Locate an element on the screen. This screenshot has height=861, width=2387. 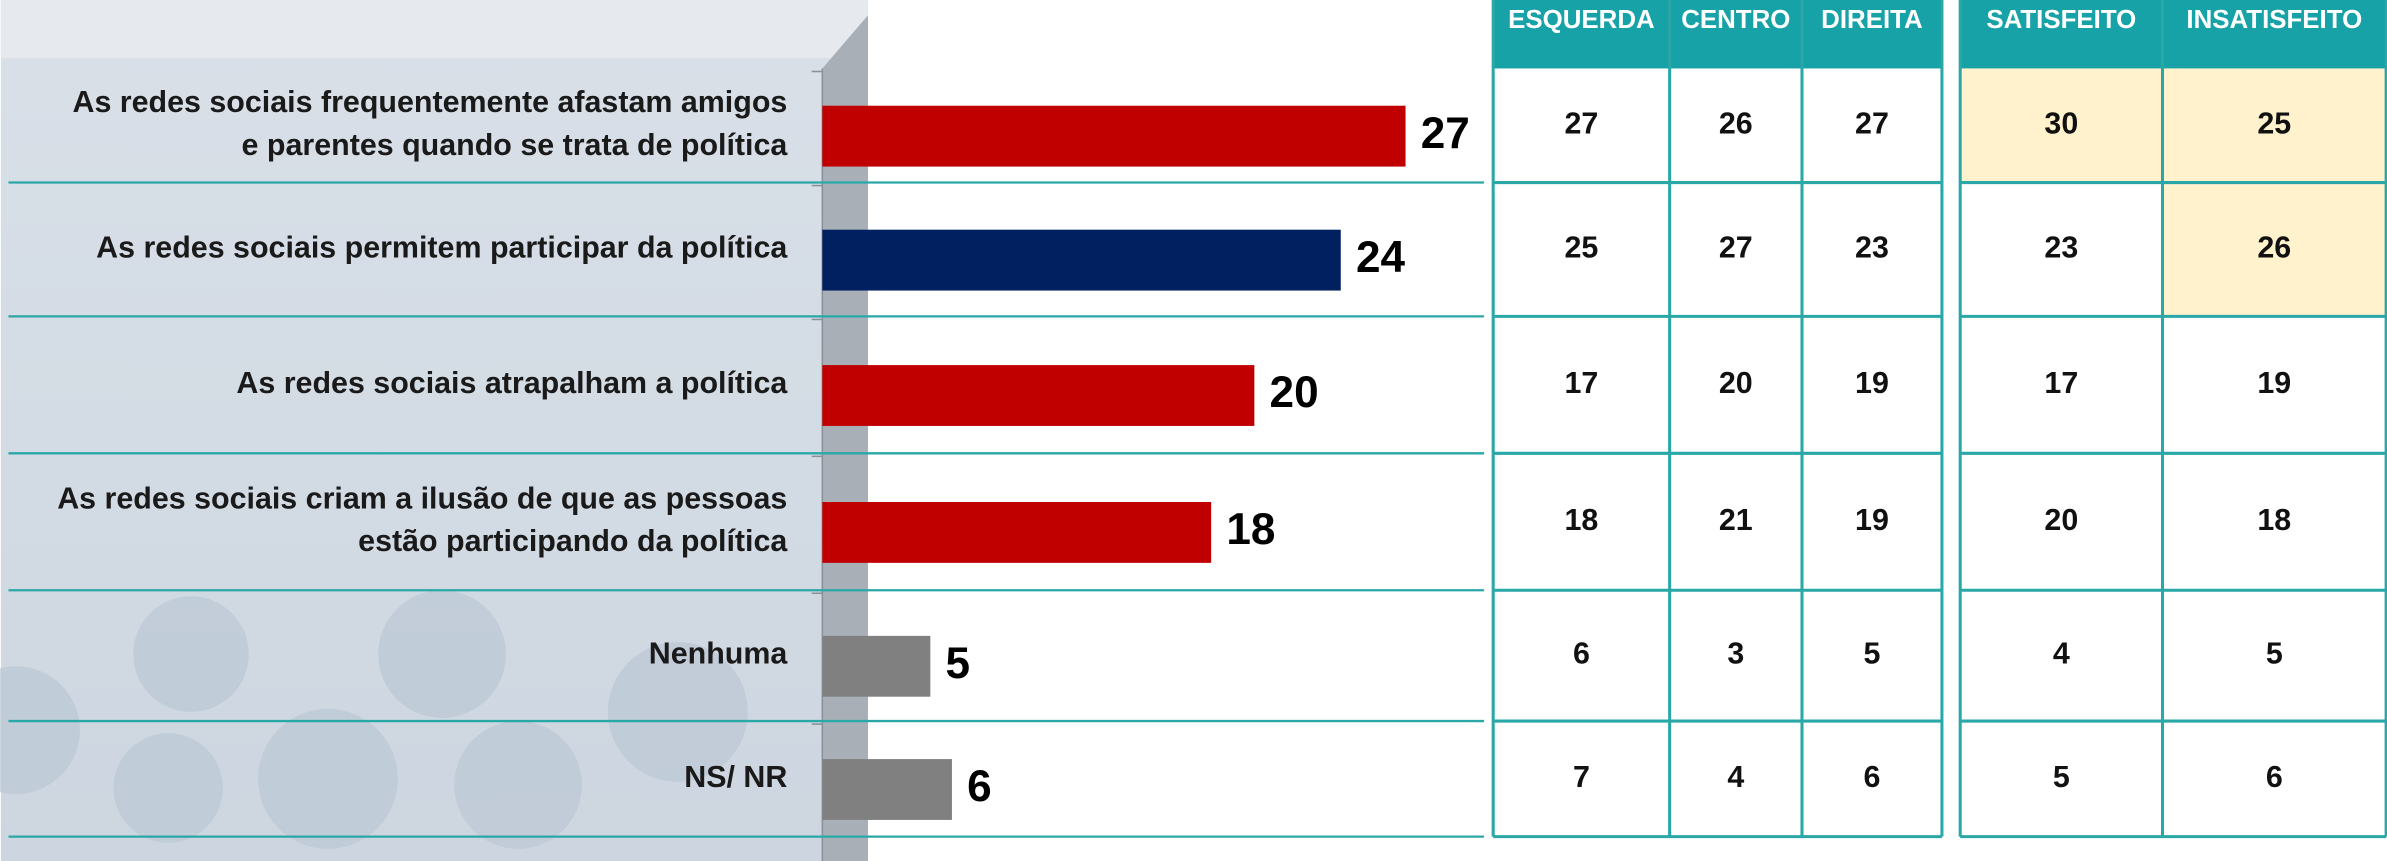
category-label: NS/ NR is located at coordinates (735, 777).